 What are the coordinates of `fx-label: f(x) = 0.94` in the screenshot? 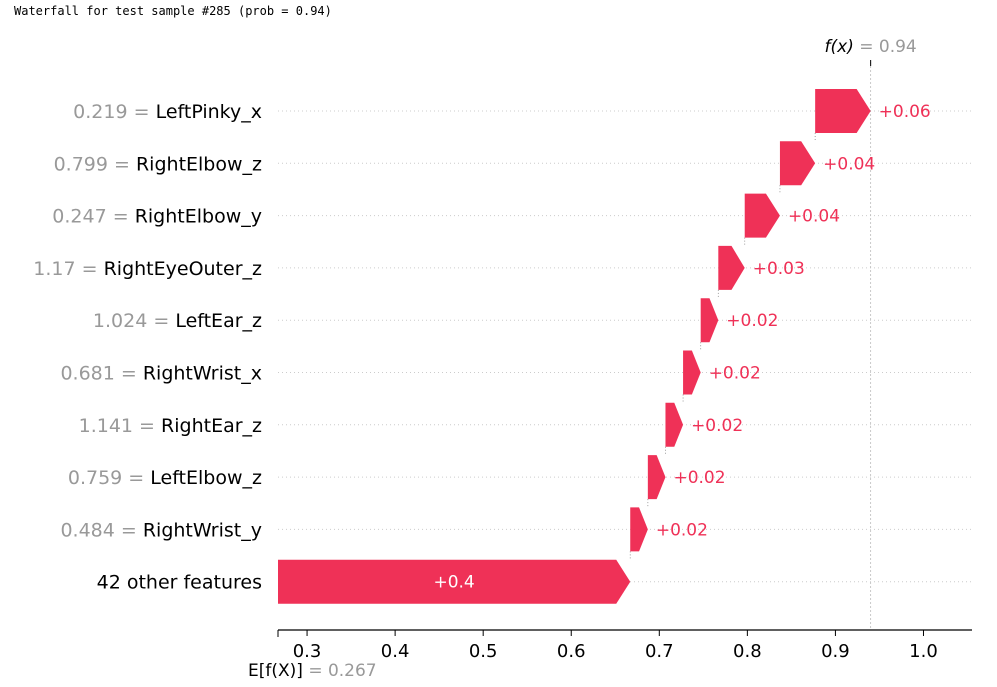 It's located at (871, 47).